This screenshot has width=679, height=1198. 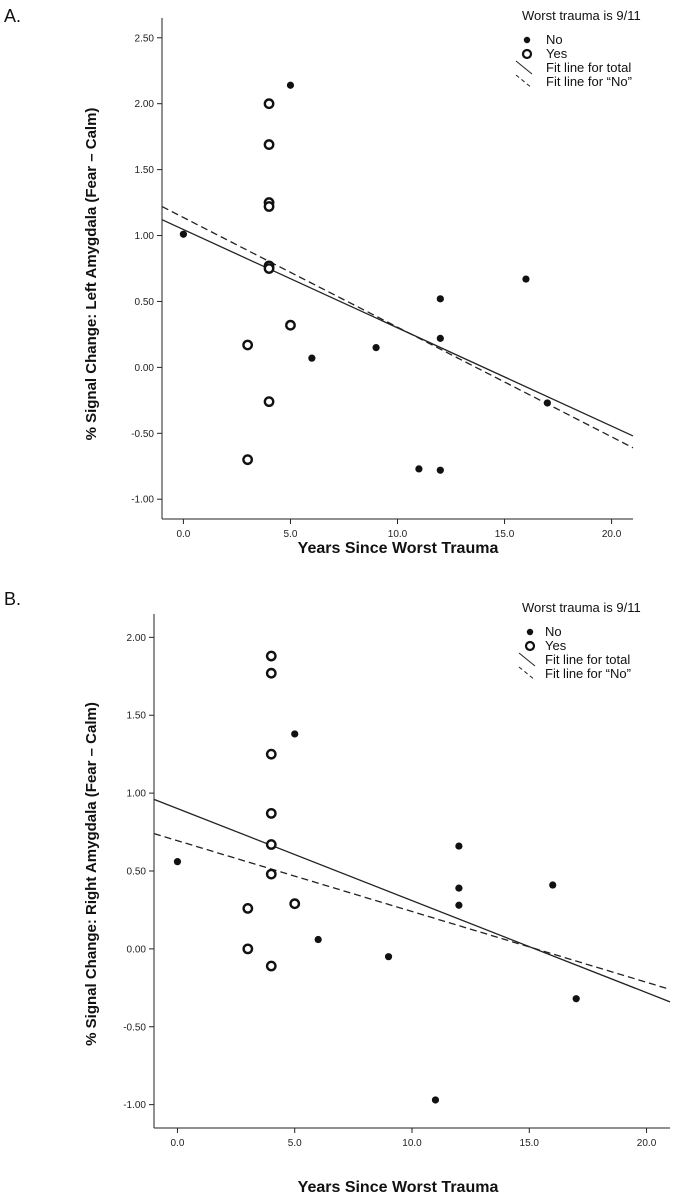 I want to click on fit-line-total, so click(x=412, y=900).